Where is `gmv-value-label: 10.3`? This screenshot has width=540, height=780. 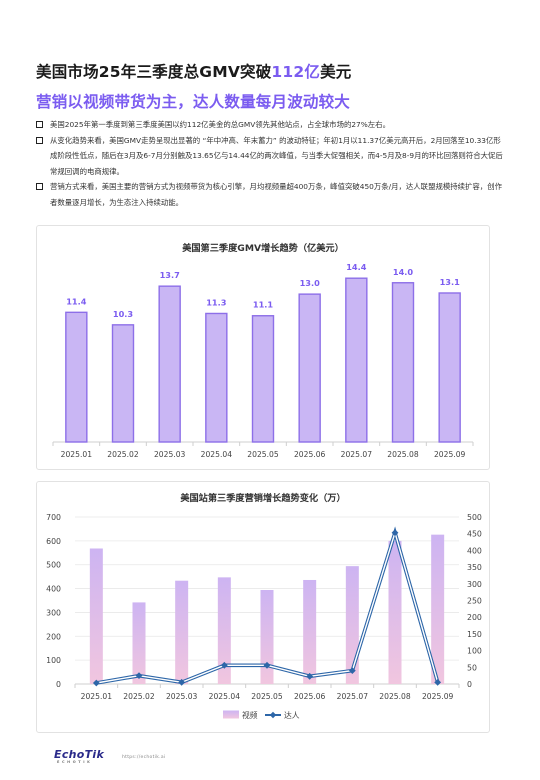 gmv-value-label: 10.3 is located at coordinates (123, 314).